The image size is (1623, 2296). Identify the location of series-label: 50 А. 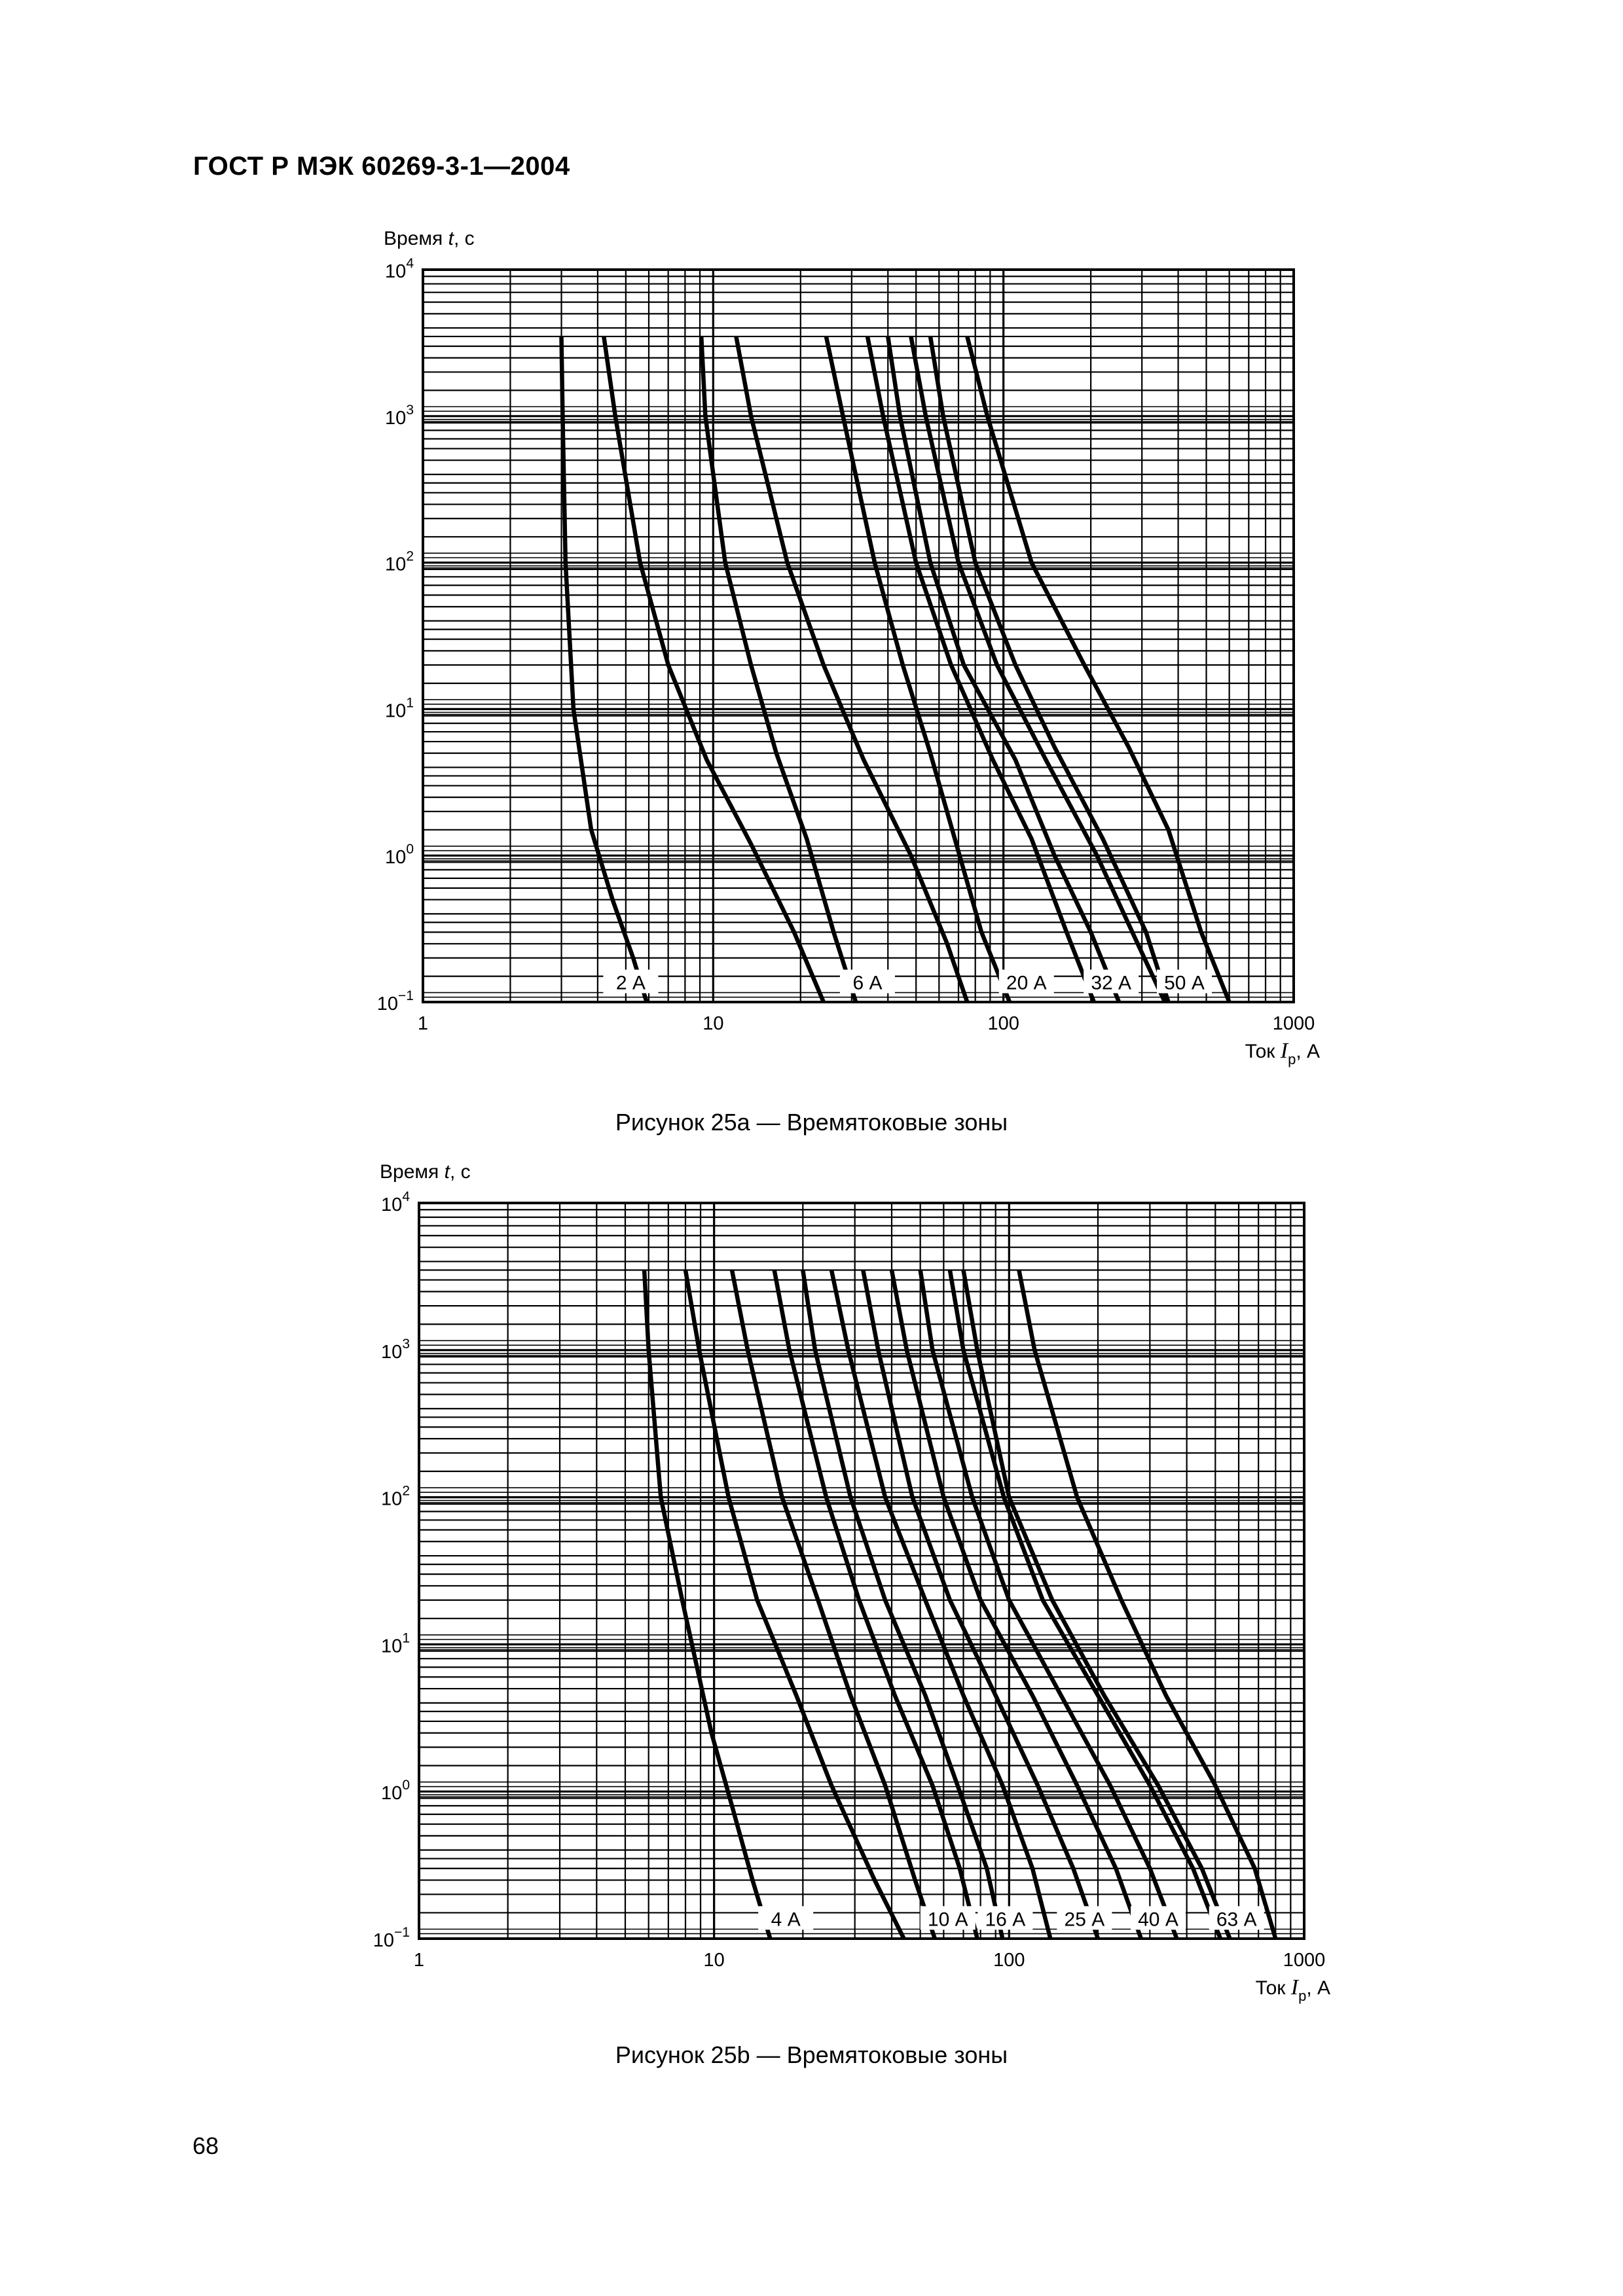
(1184, 983).